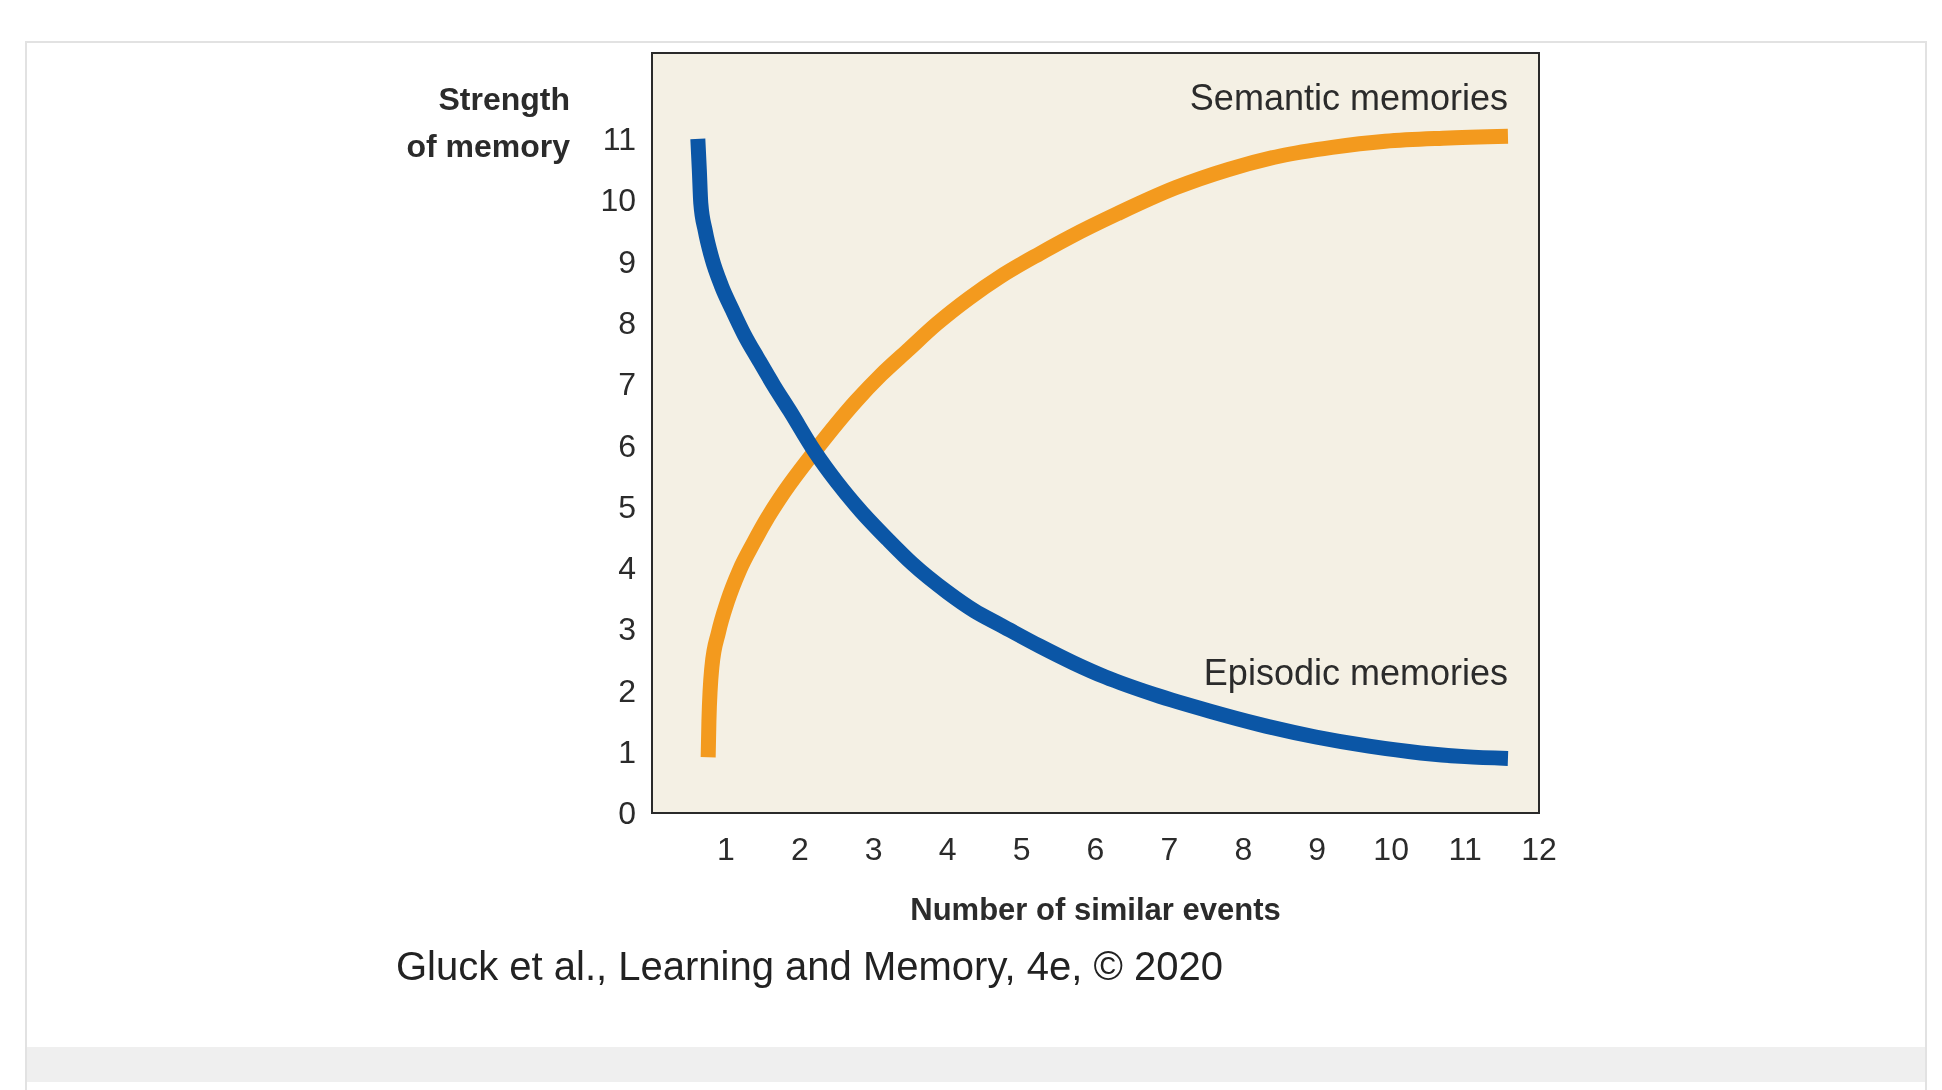 The image size is (1942, 1090). Describe the element at coordinates (618, 200) in the screenshot. I see `y-tick-label: 10` at that location.